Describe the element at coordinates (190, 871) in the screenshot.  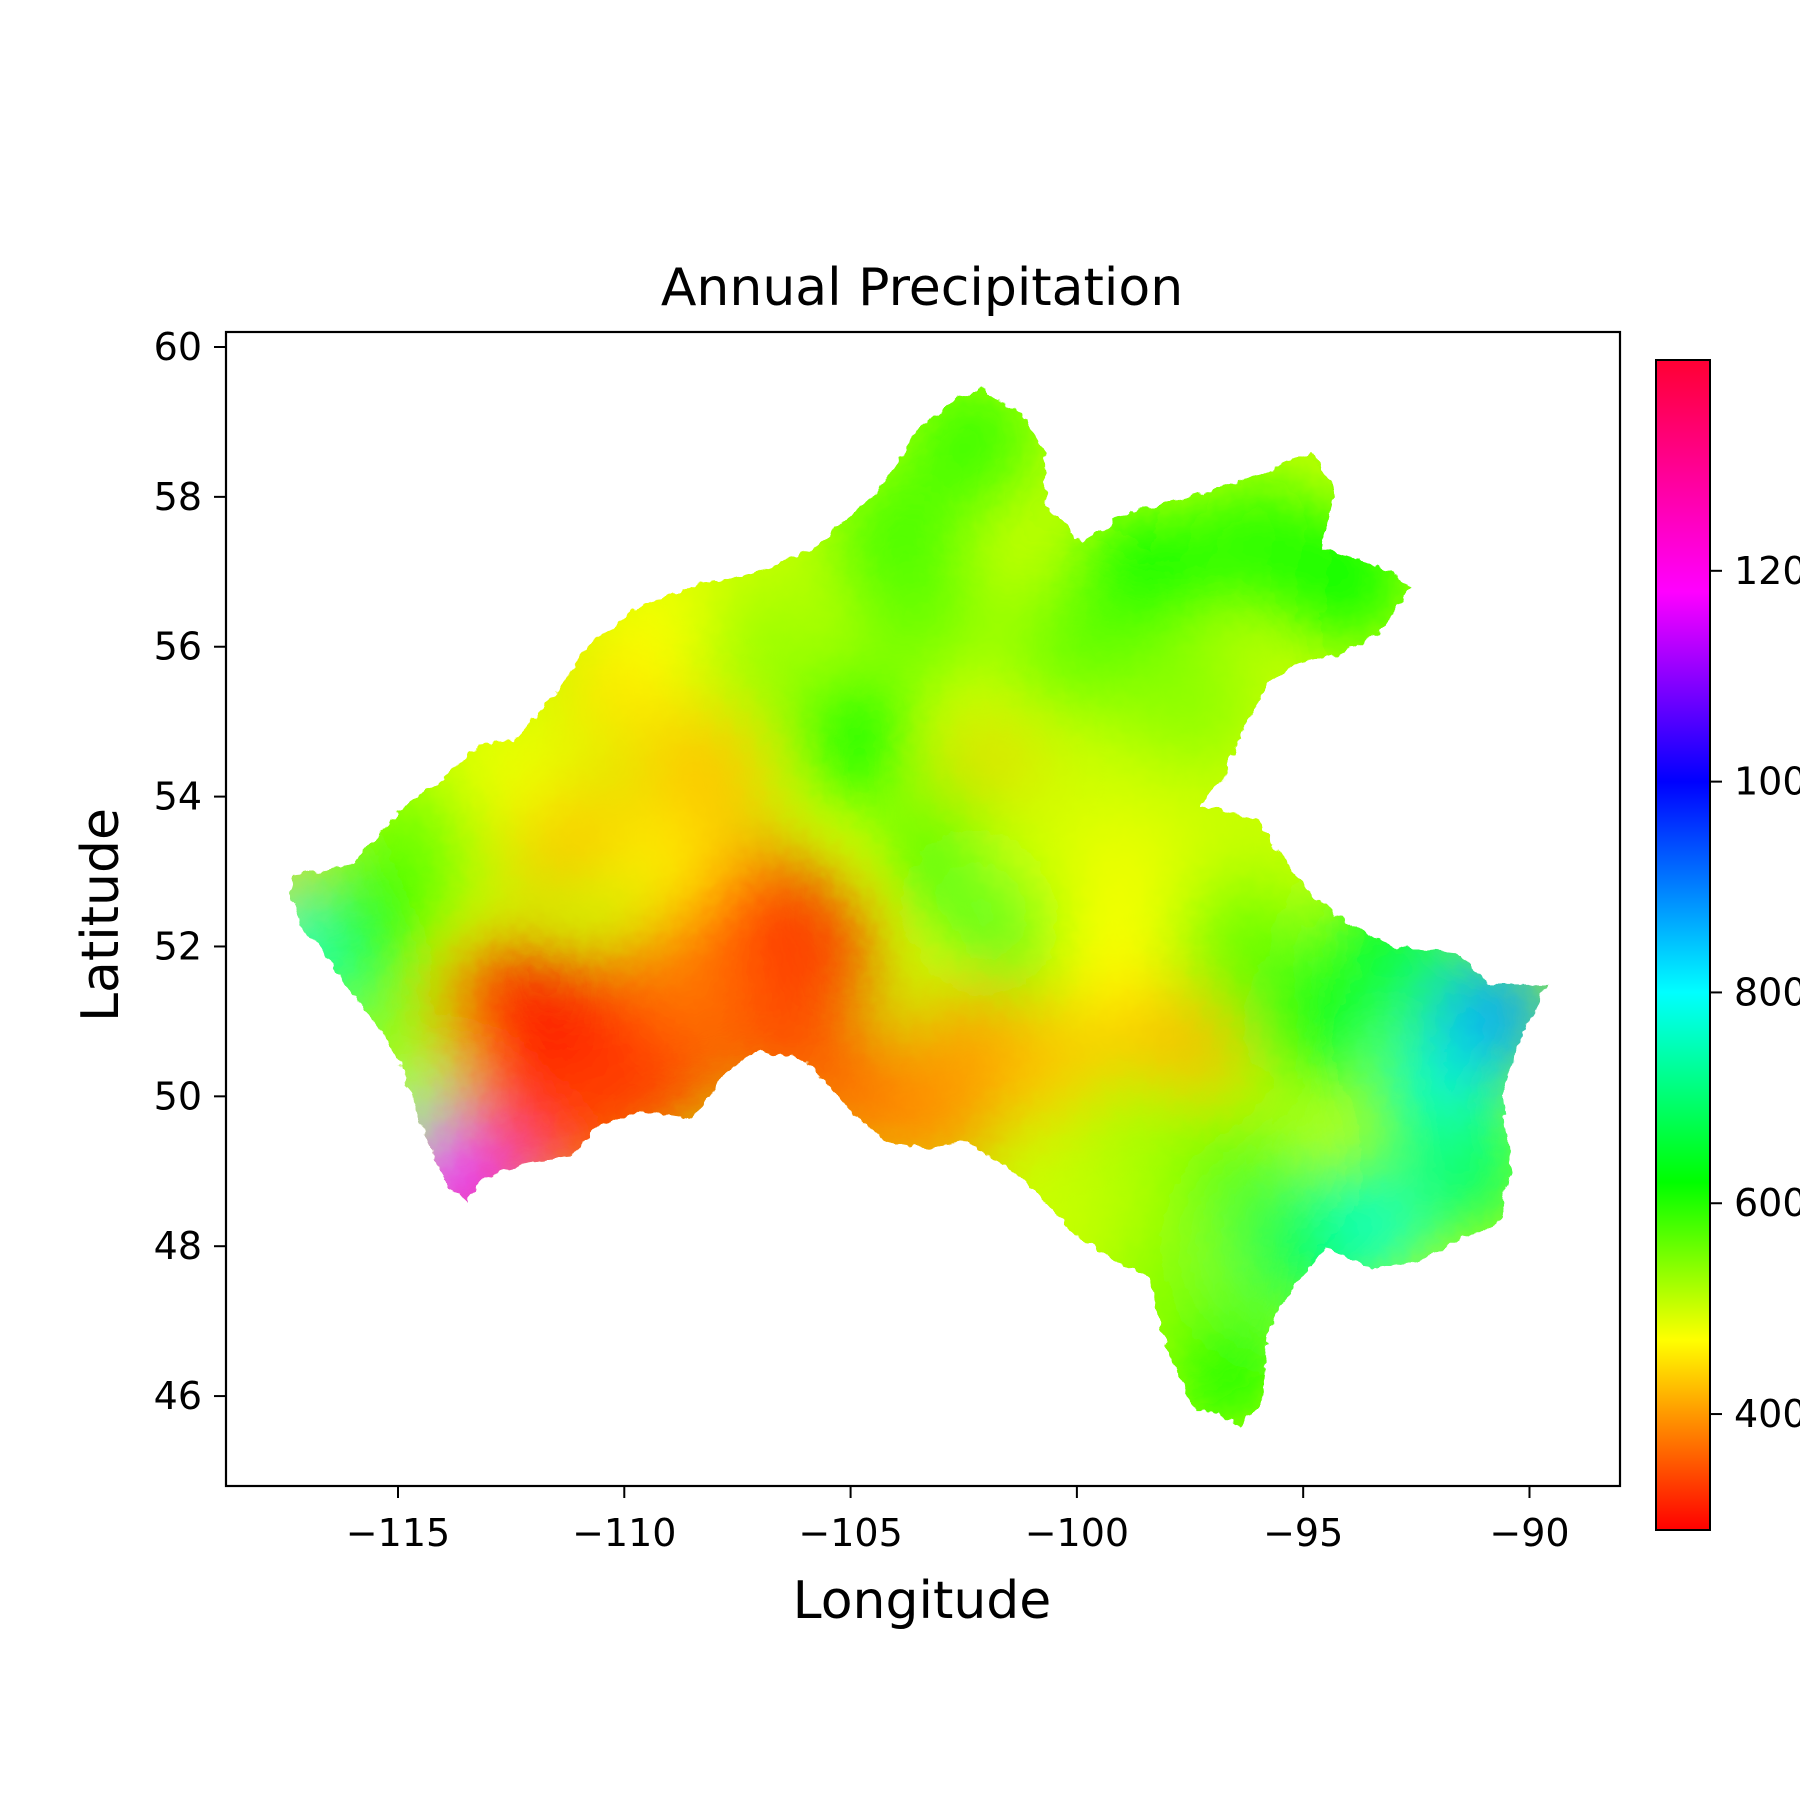
I see `y-axis: 46 48 50 52 54 56 58 60` at that location.